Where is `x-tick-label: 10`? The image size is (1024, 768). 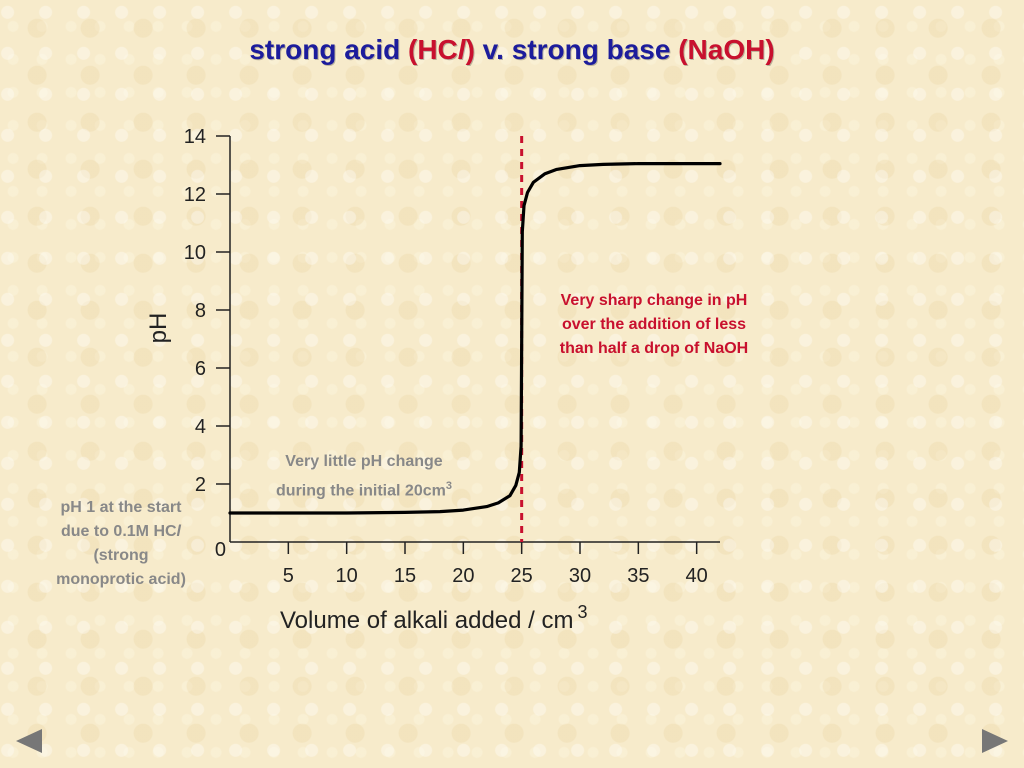
x-tick-label: 10 is located at coordinates (347, 576).